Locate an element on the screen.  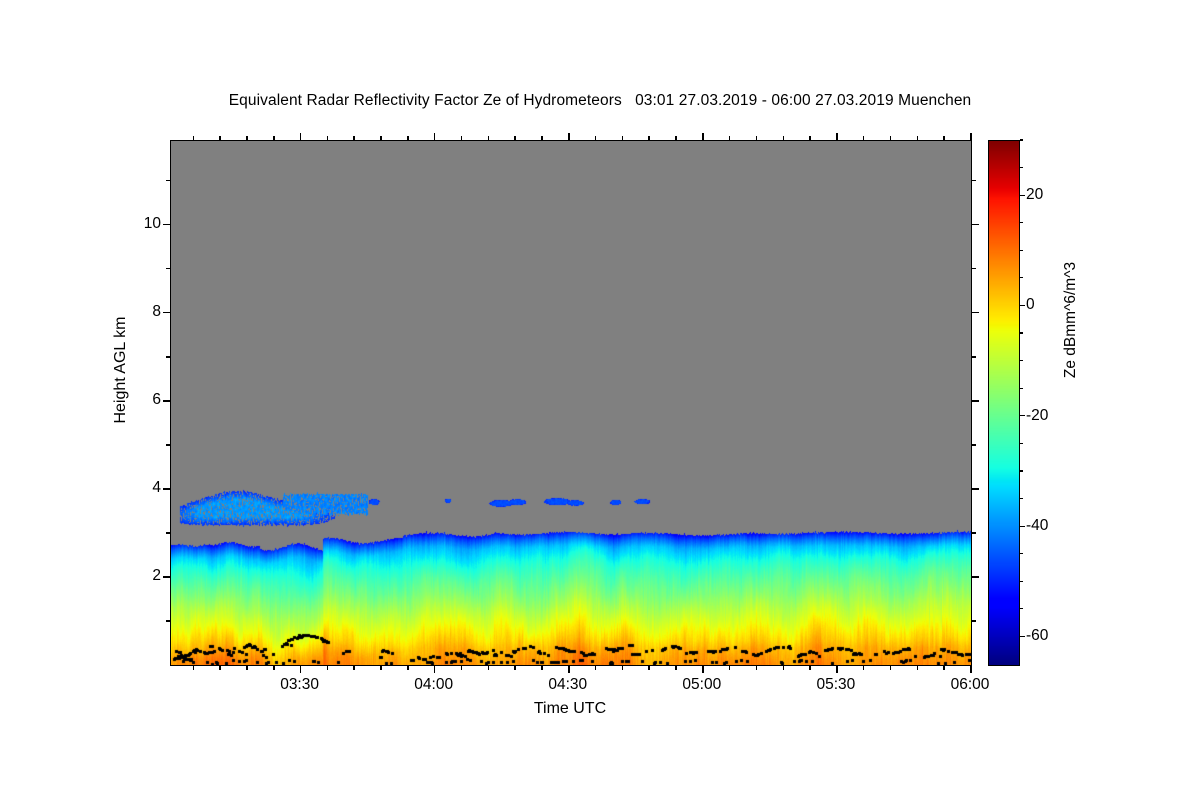
y-ticklabel: 8 is located at coordinates (156, 311).